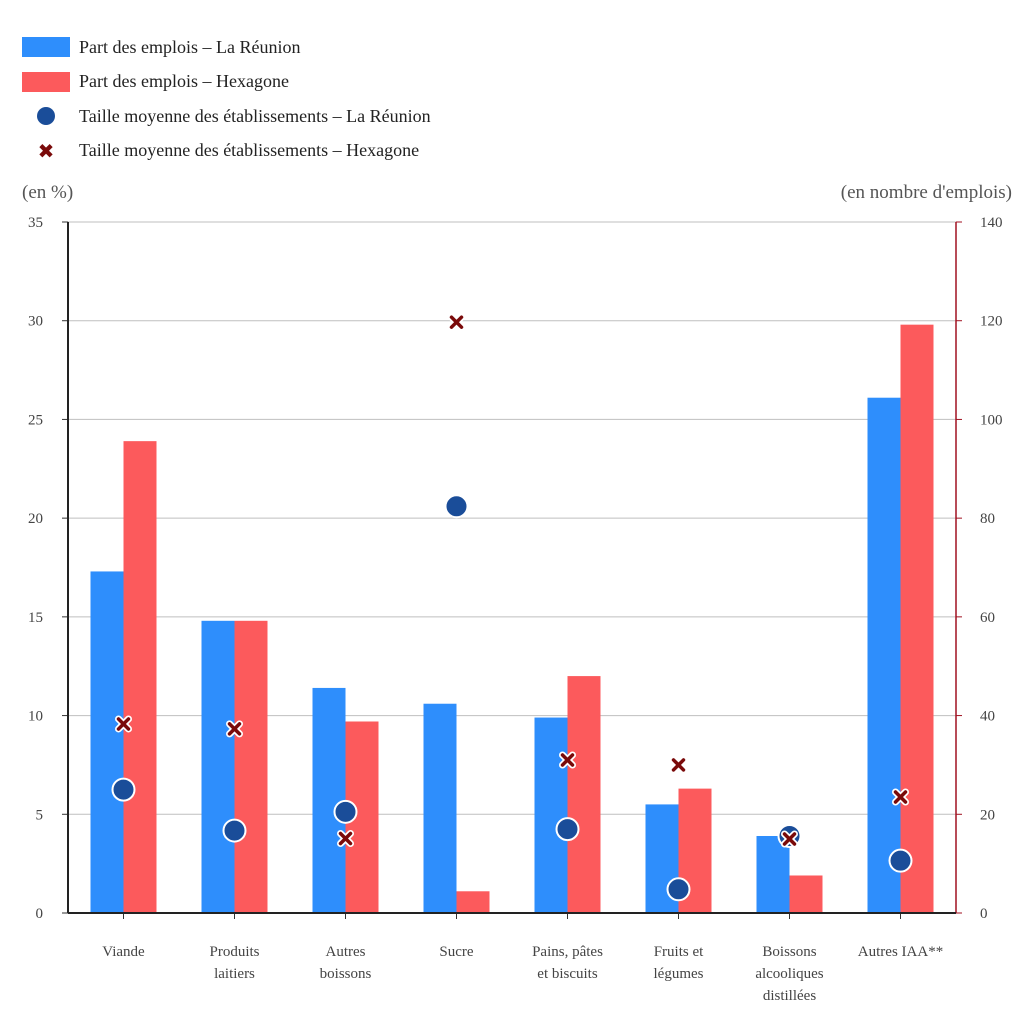  Describe the element at coordinates (987, 815) in the screenshot. I see `y2-tick-label: 20` at that location.